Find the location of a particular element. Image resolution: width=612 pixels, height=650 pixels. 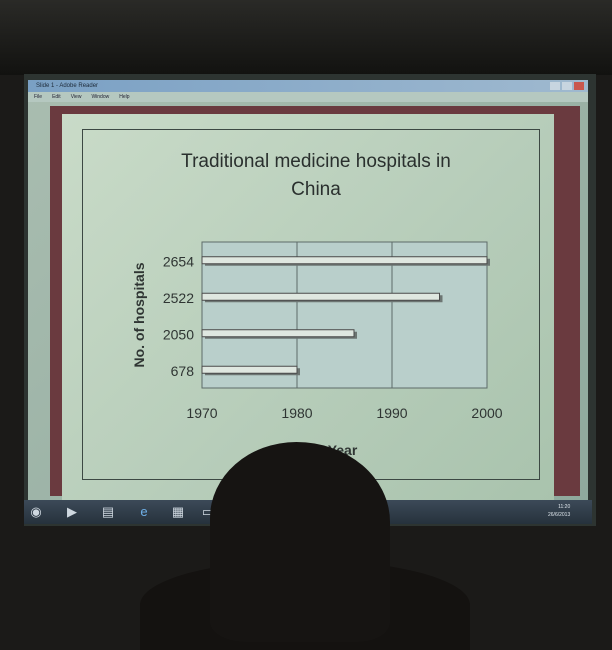

taskbar-clock: 11:20 26/6/2013 is located at coordinates (559, 511).